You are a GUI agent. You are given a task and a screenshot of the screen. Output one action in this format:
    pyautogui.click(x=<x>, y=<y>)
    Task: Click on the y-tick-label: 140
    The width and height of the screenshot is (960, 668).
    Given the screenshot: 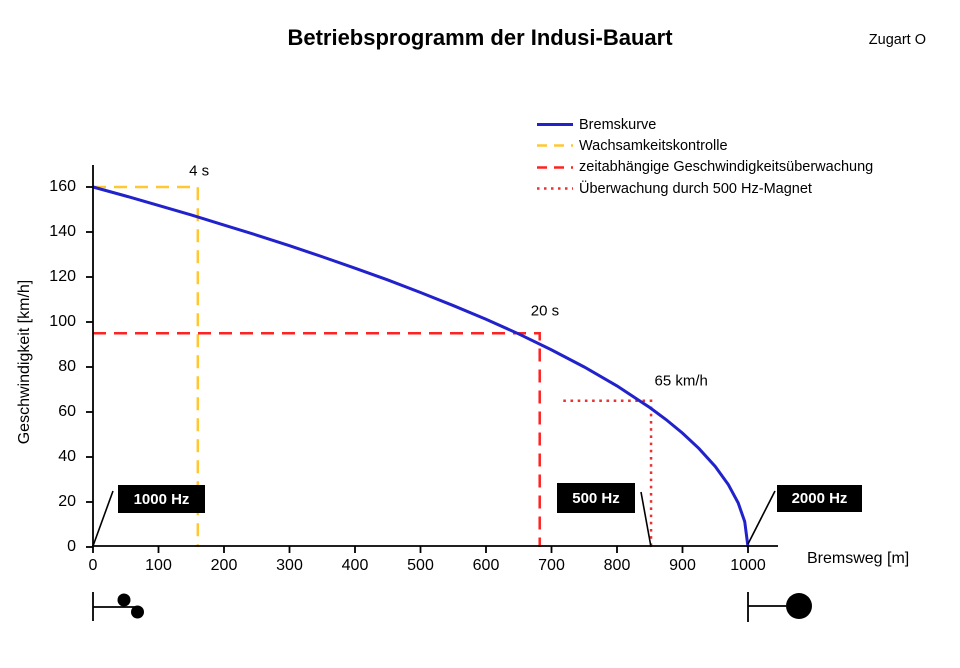 What is the action you would take?
    pyautogui.click(x=62, y=231)
    